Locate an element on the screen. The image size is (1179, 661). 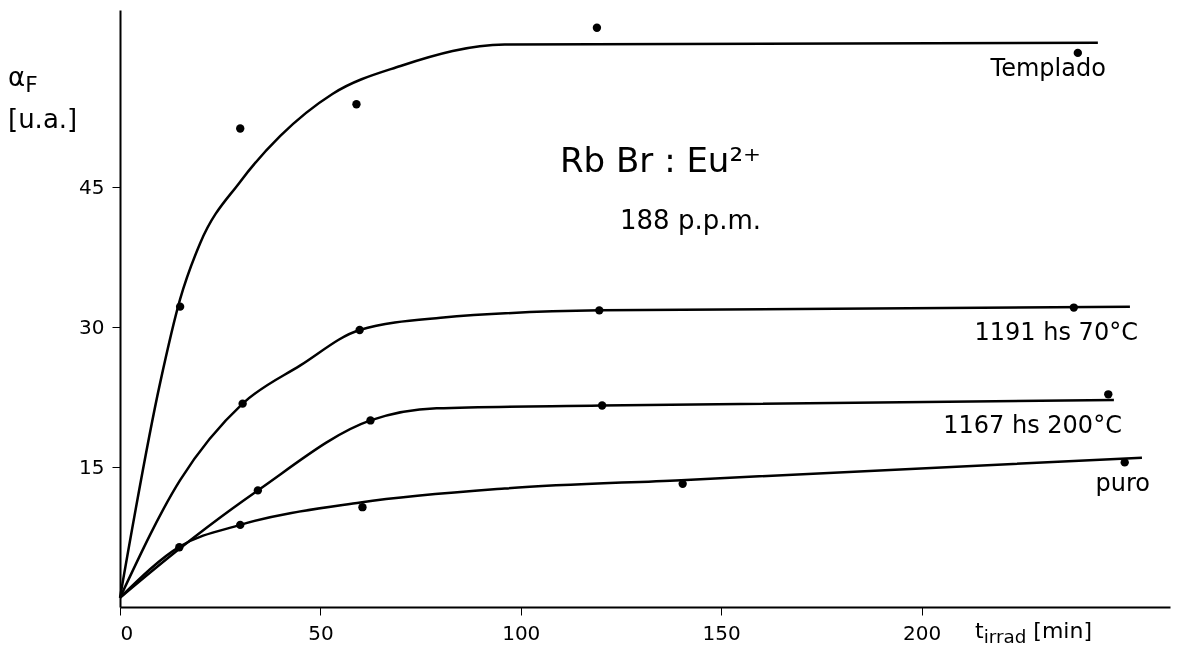
x-tick-label: 150 is located at coordinates (721, 632).